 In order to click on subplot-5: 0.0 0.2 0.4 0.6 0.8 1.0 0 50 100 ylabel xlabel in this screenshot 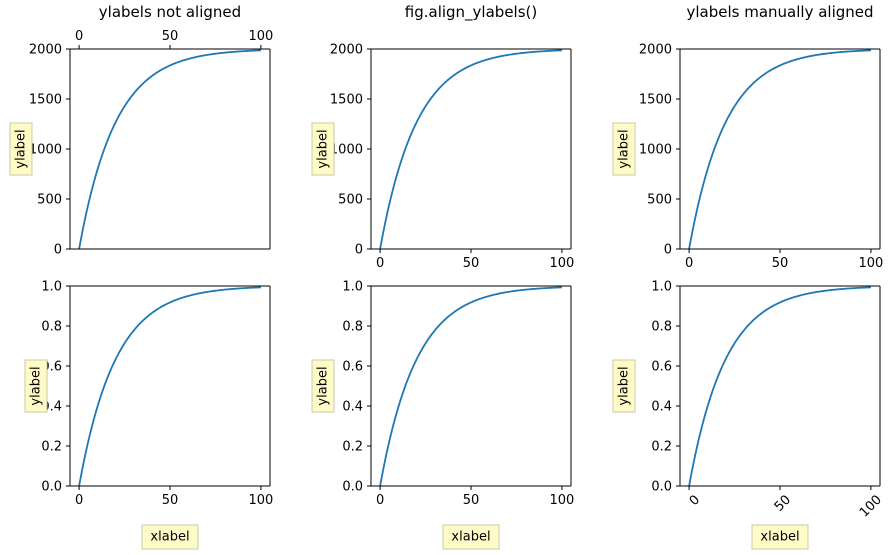, I will do `click(442, 415)`.